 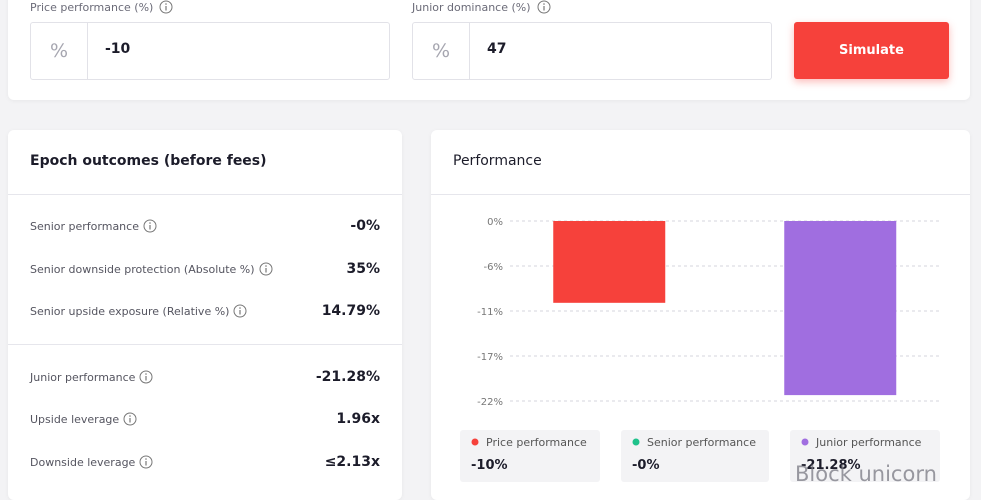 What do you see at coordinates (210, 51) in the screenshot?
I see `input-box: % -10` at bounding box center [210, 51].